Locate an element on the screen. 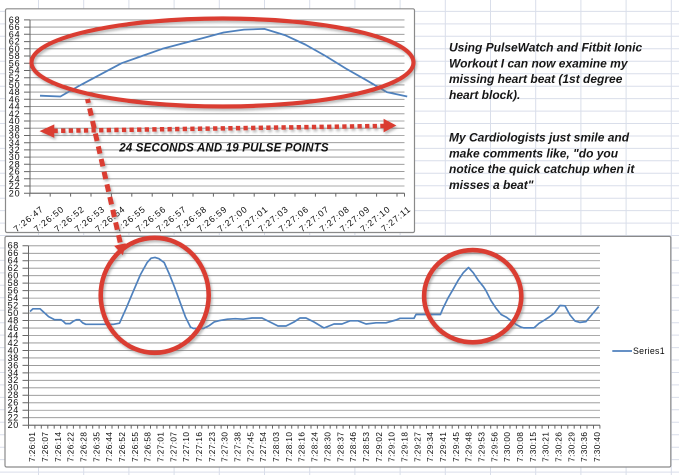 The width and height of the screenshot is (679, 475). svg-text: 7:27:45 is located at coordinates (250, 447).